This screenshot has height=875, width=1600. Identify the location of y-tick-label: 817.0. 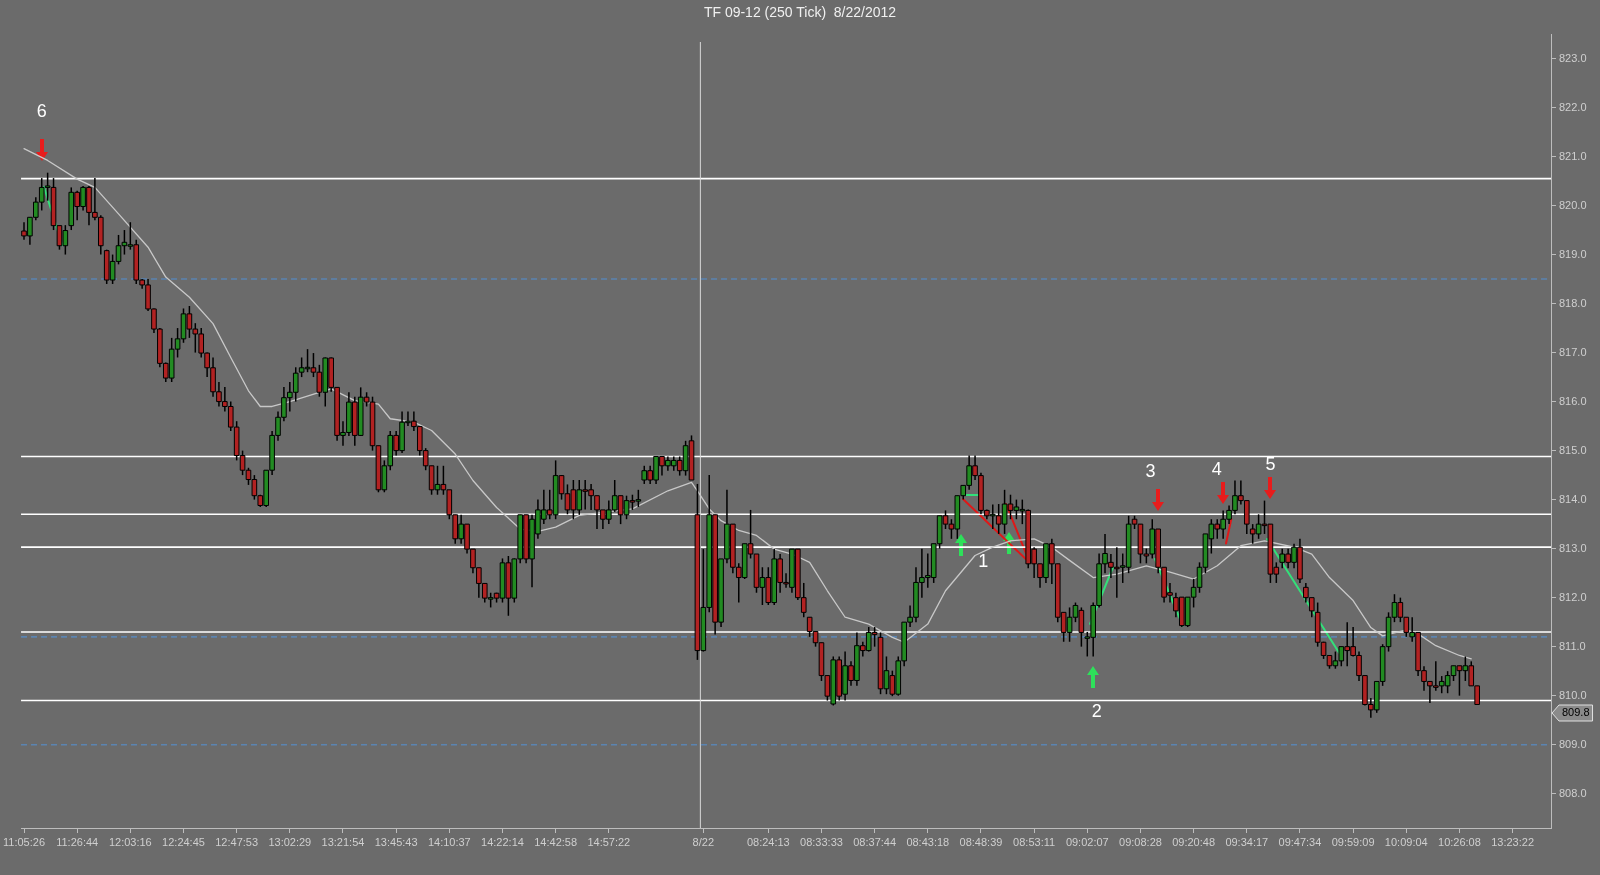
(1573, 351).